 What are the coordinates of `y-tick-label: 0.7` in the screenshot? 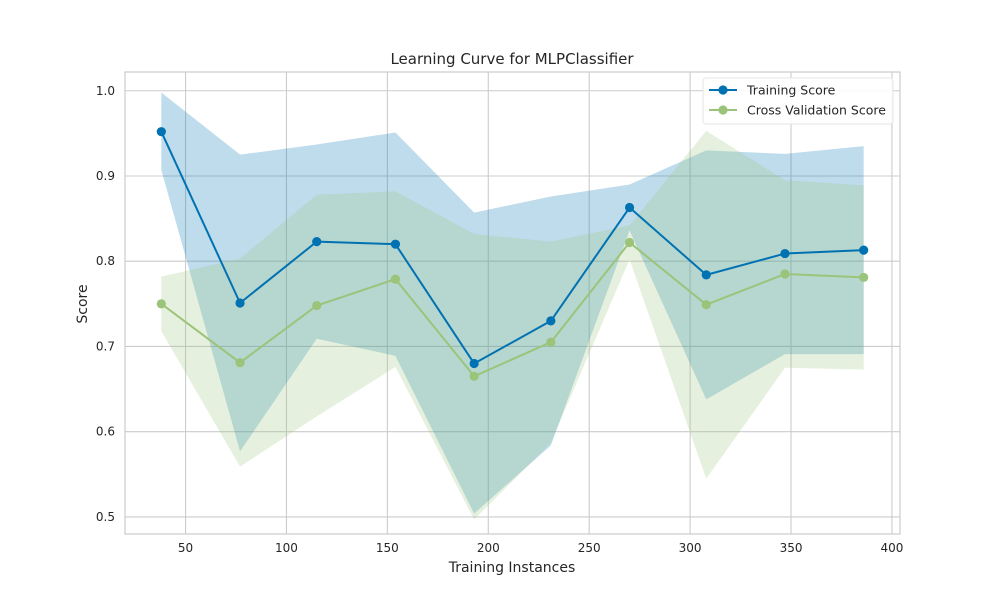 It's located at (105, 346).